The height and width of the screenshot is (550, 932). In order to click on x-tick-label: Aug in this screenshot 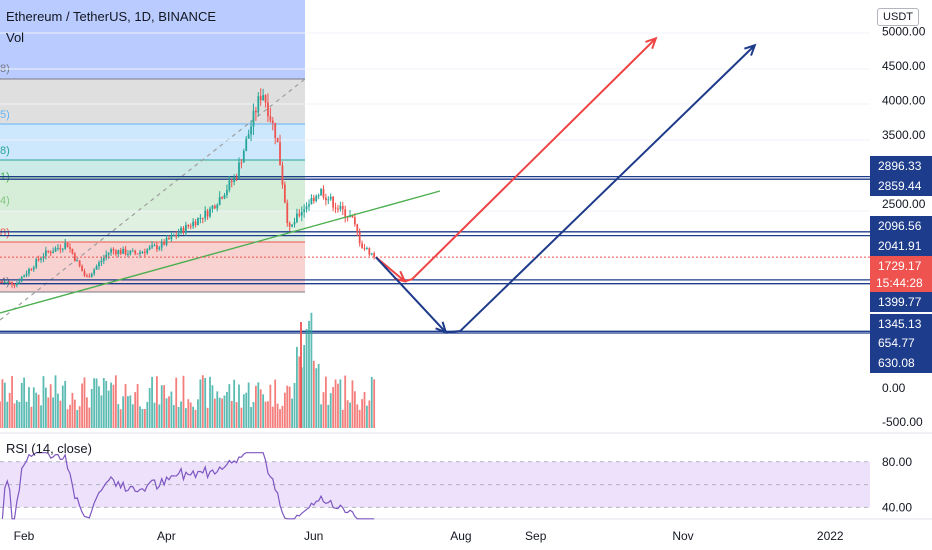, I will do `click(460, 536)`.